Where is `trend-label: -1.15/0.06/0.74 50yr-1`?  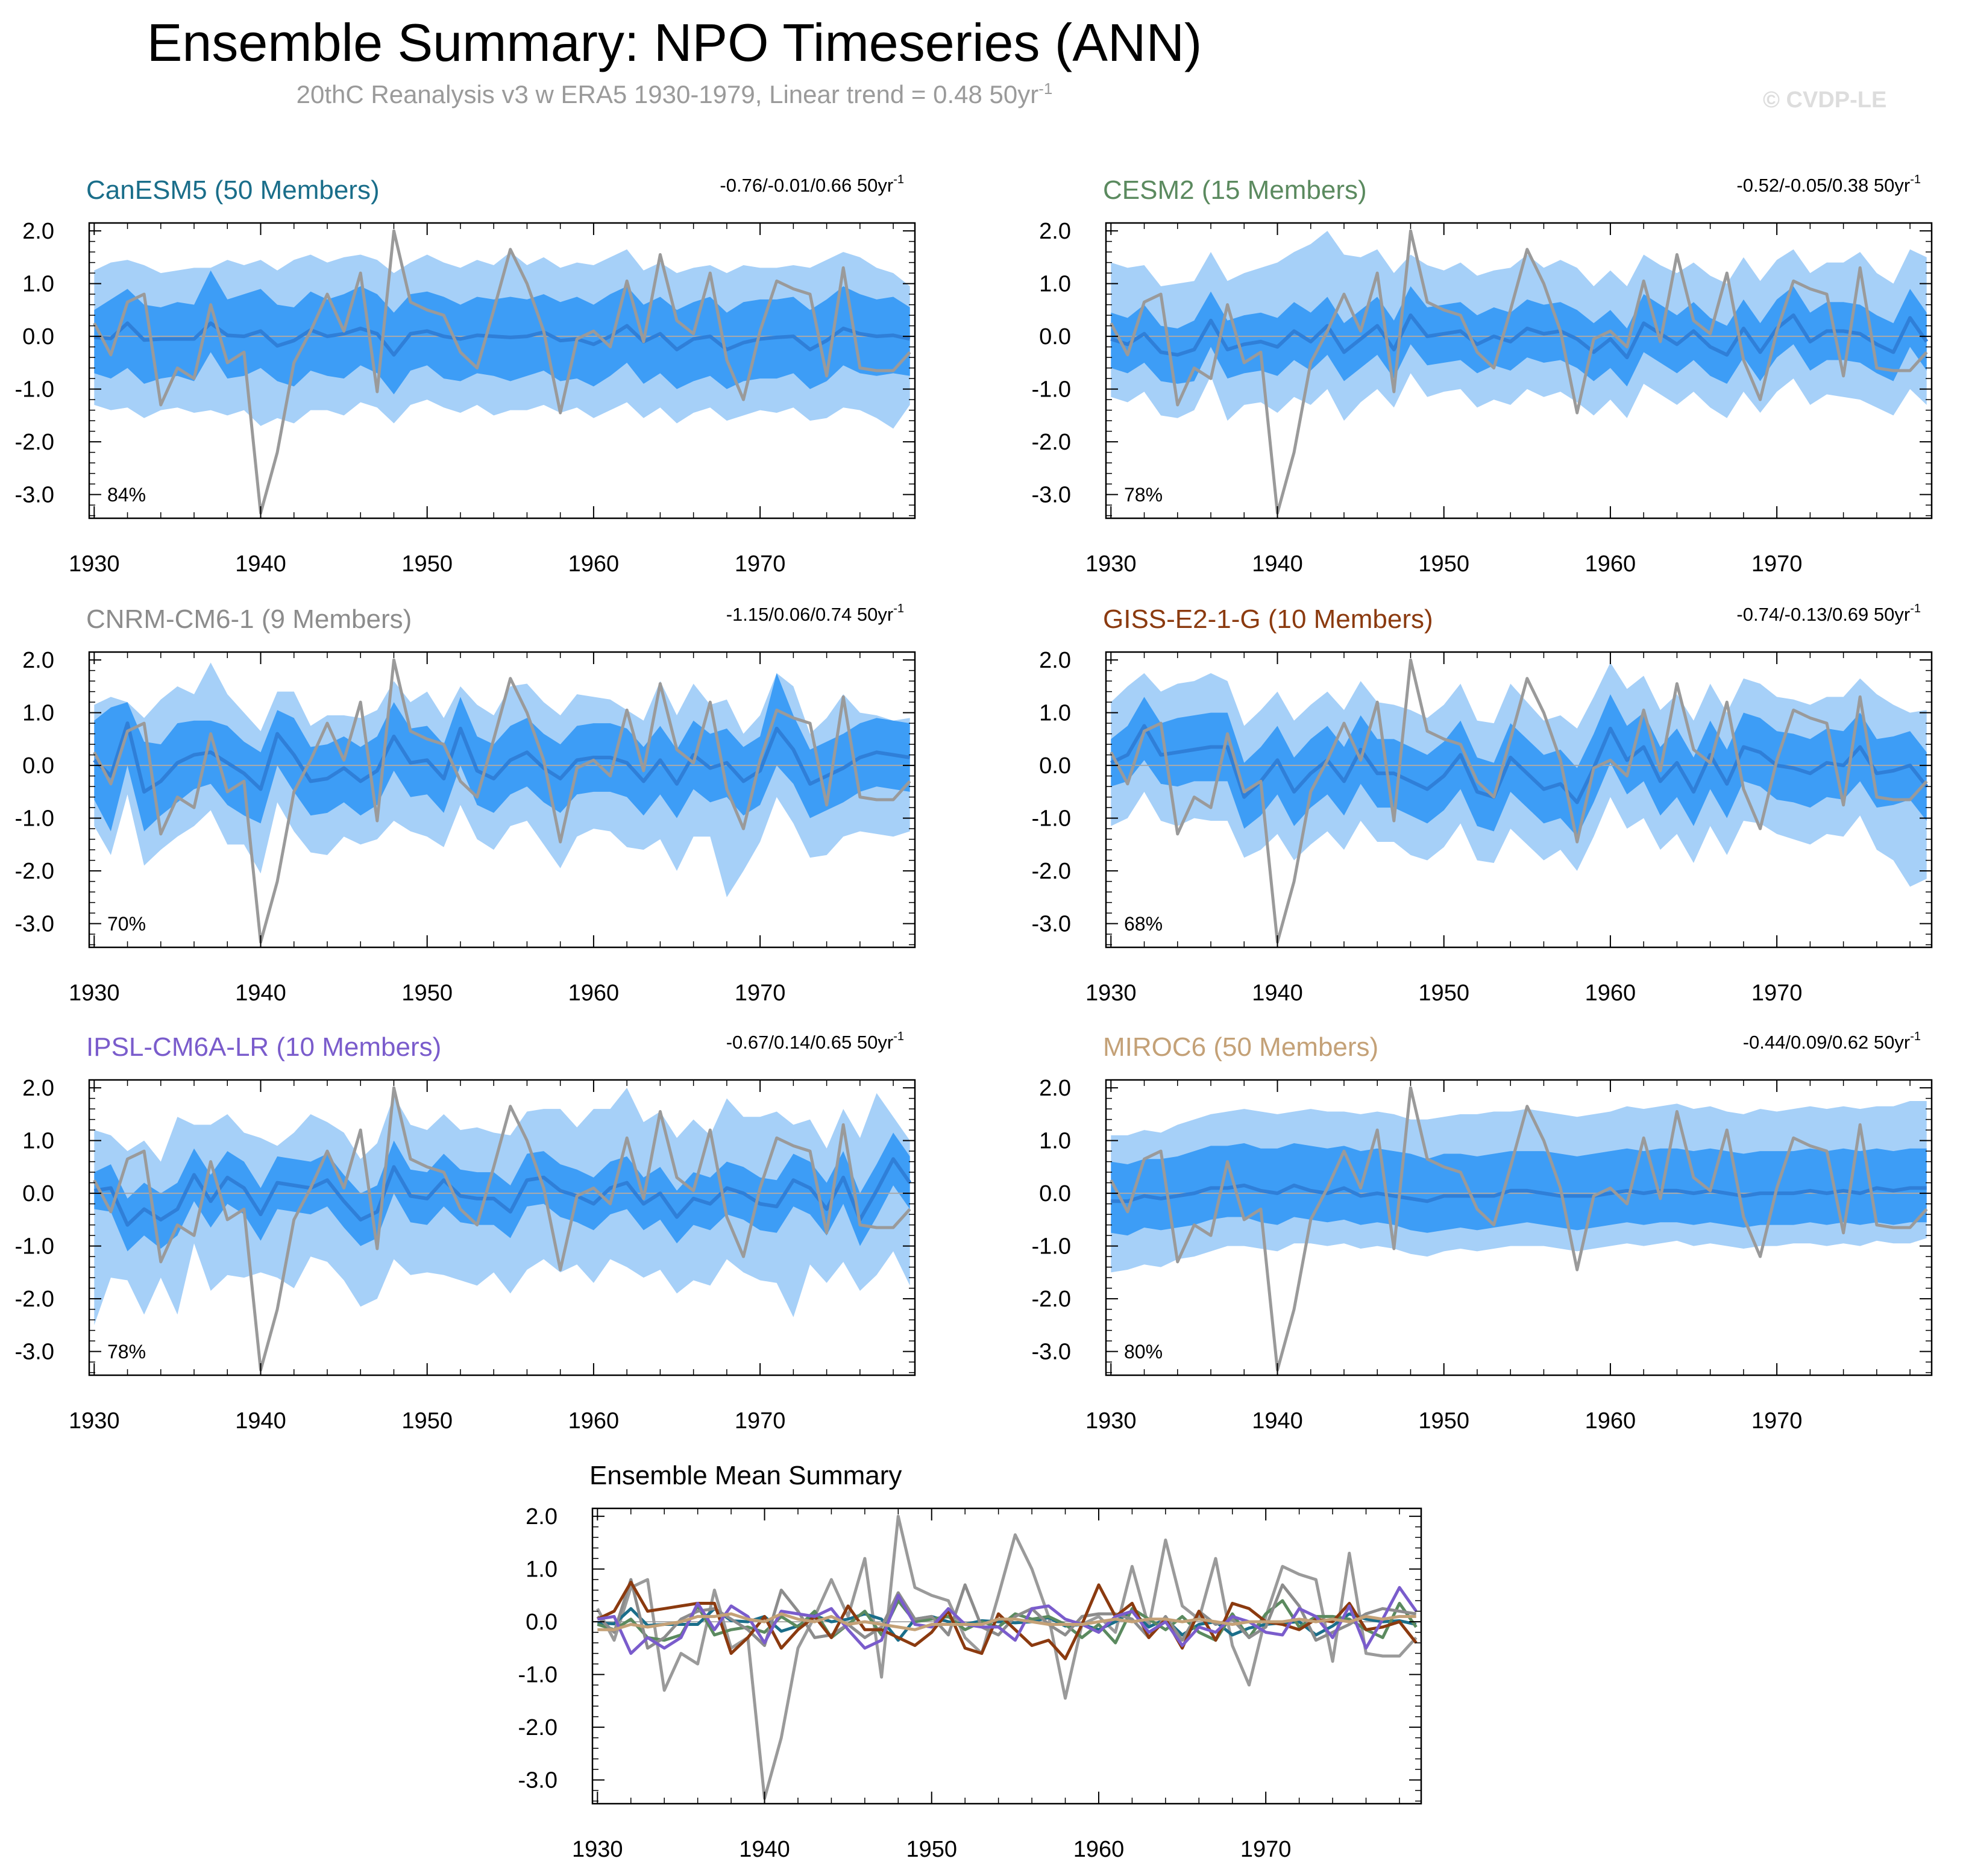 trend-label: -1.15/0.06/0.74 50yr-1 is located at coordinates (815, 613).